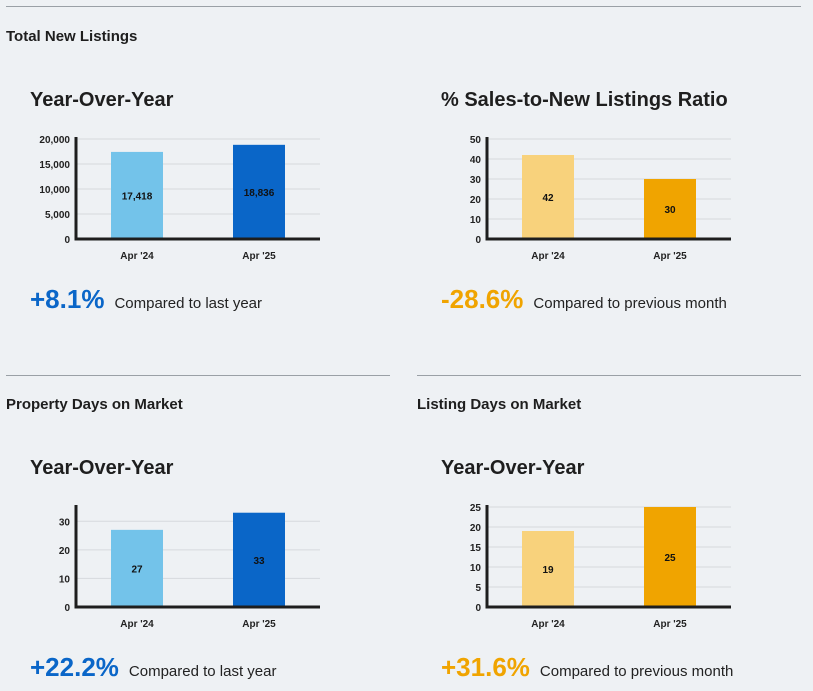  What do you see at coordinates (600, 566) in the screenshot?
I see `chart-svg: 0 5 10 15 20 25 19 Apr '24 25 Apr '25` at bounding box center [600, 566].